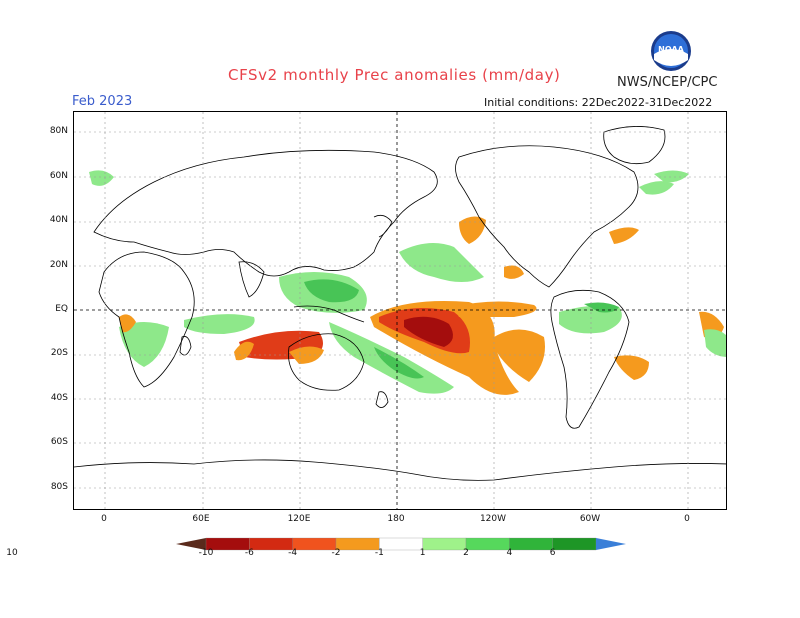 The width and height of the screenshot is (800, 618). I want to click on wet-anomaly-north-atlantic, so click(656, 188).